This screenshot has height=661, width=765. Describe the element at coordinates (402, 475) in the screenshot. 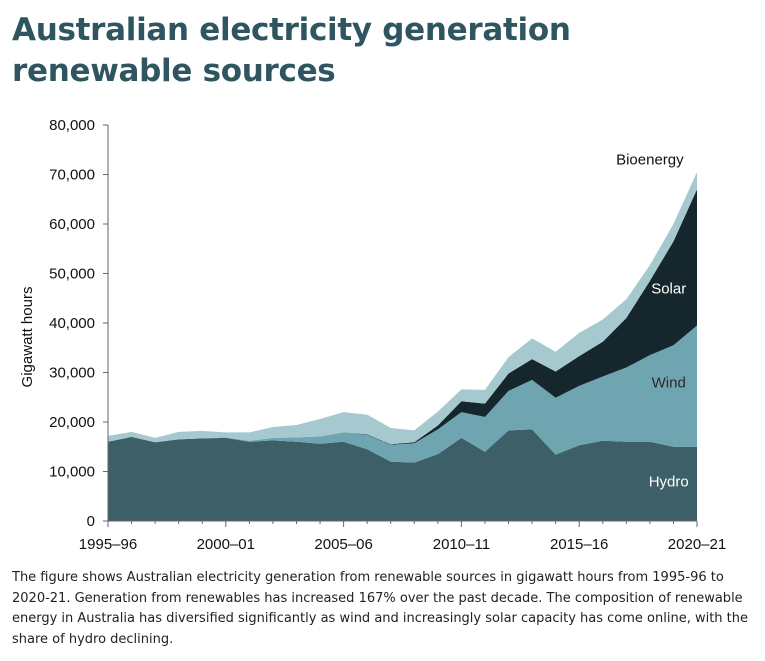

I see `area-hydro` at that location.